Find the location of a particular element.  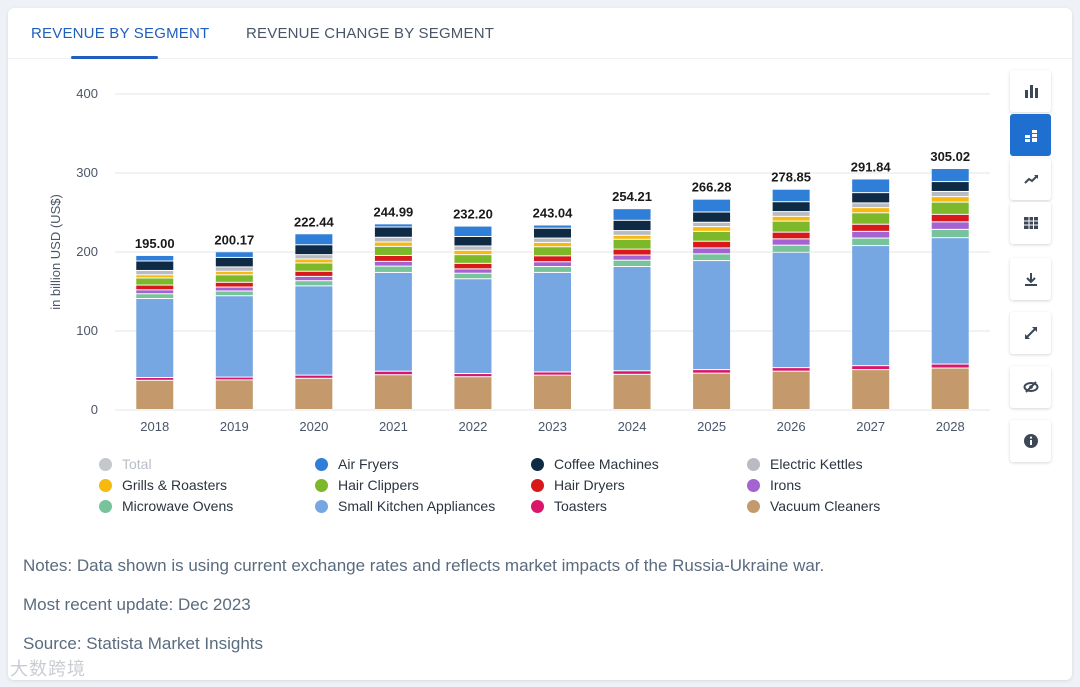

stacked-chart-icon is located at coordinates (1030, 136).